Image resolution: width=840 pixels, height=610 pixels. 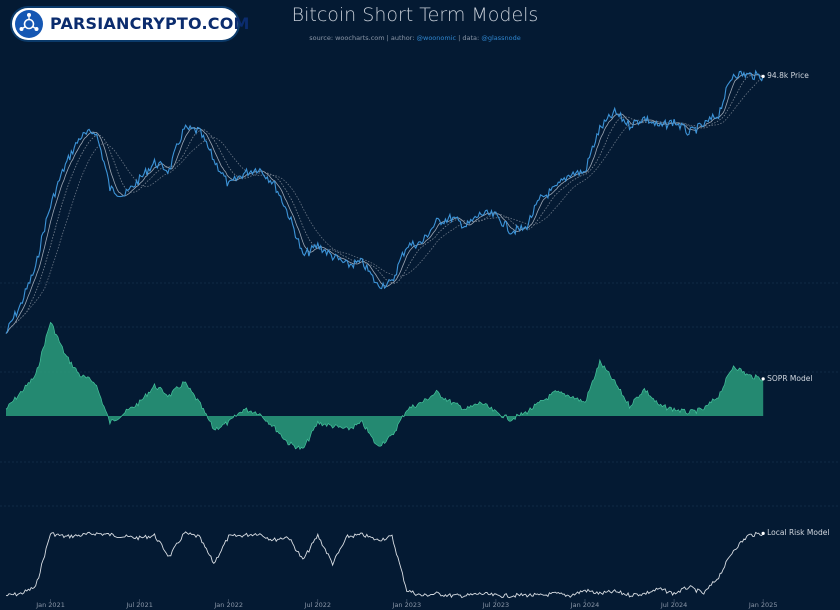 What do you see at coordinates (29, 24) in the screenshot?
I see `logo-icon` at bounding box center [29, 24].